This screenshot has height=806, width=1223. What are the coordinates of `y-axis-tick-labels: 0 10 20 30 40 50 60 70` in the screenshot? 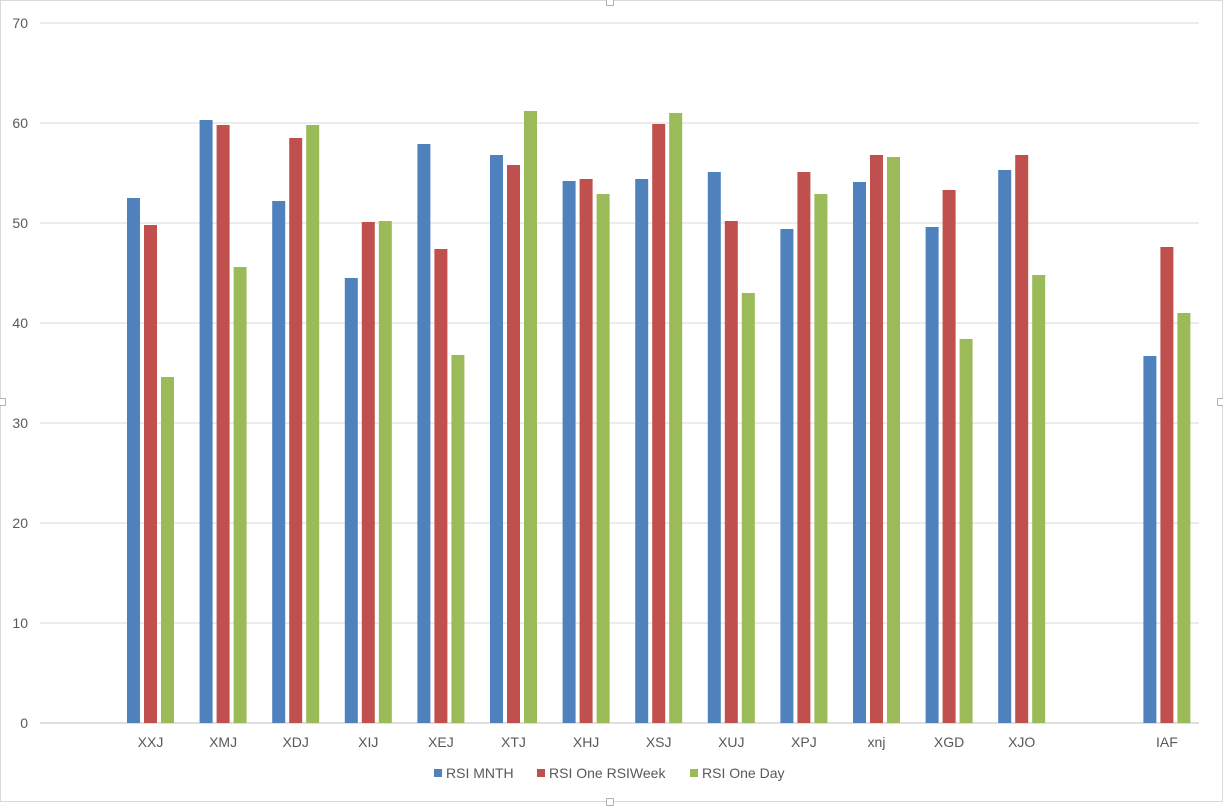 It's located at (20, 373).